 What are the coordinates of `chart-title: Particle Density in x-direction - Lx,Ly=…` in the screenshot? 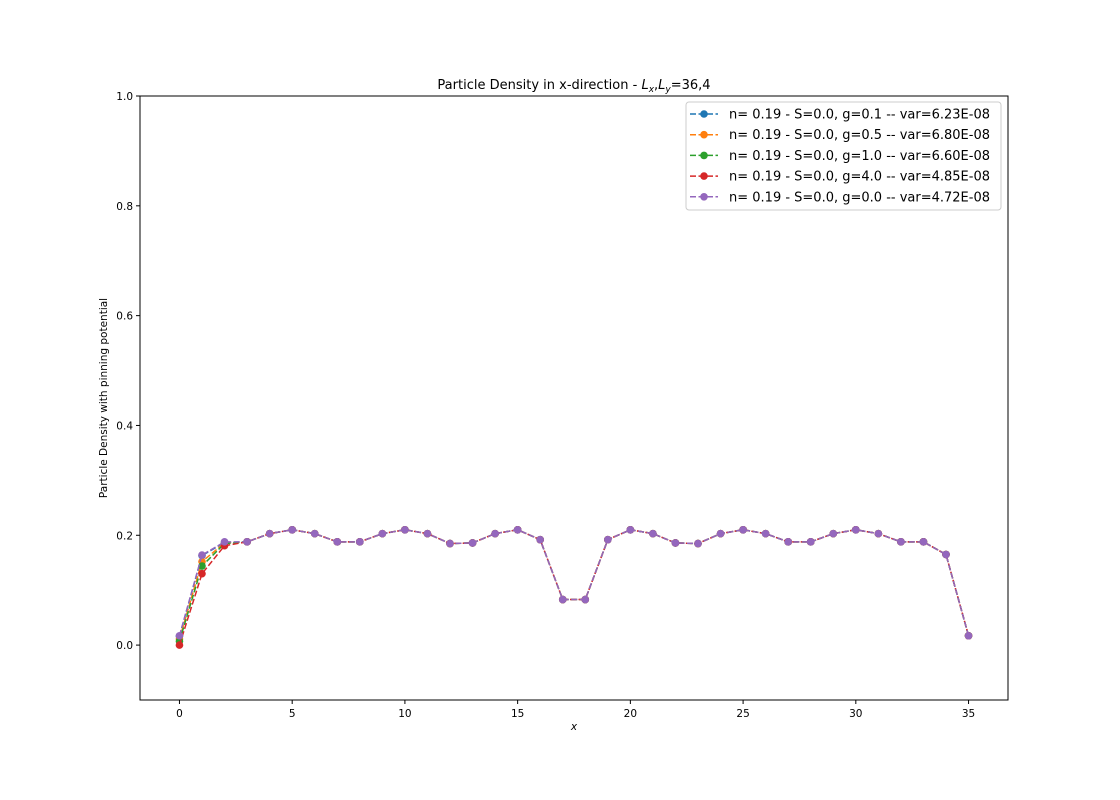 It's located at (573, 86).